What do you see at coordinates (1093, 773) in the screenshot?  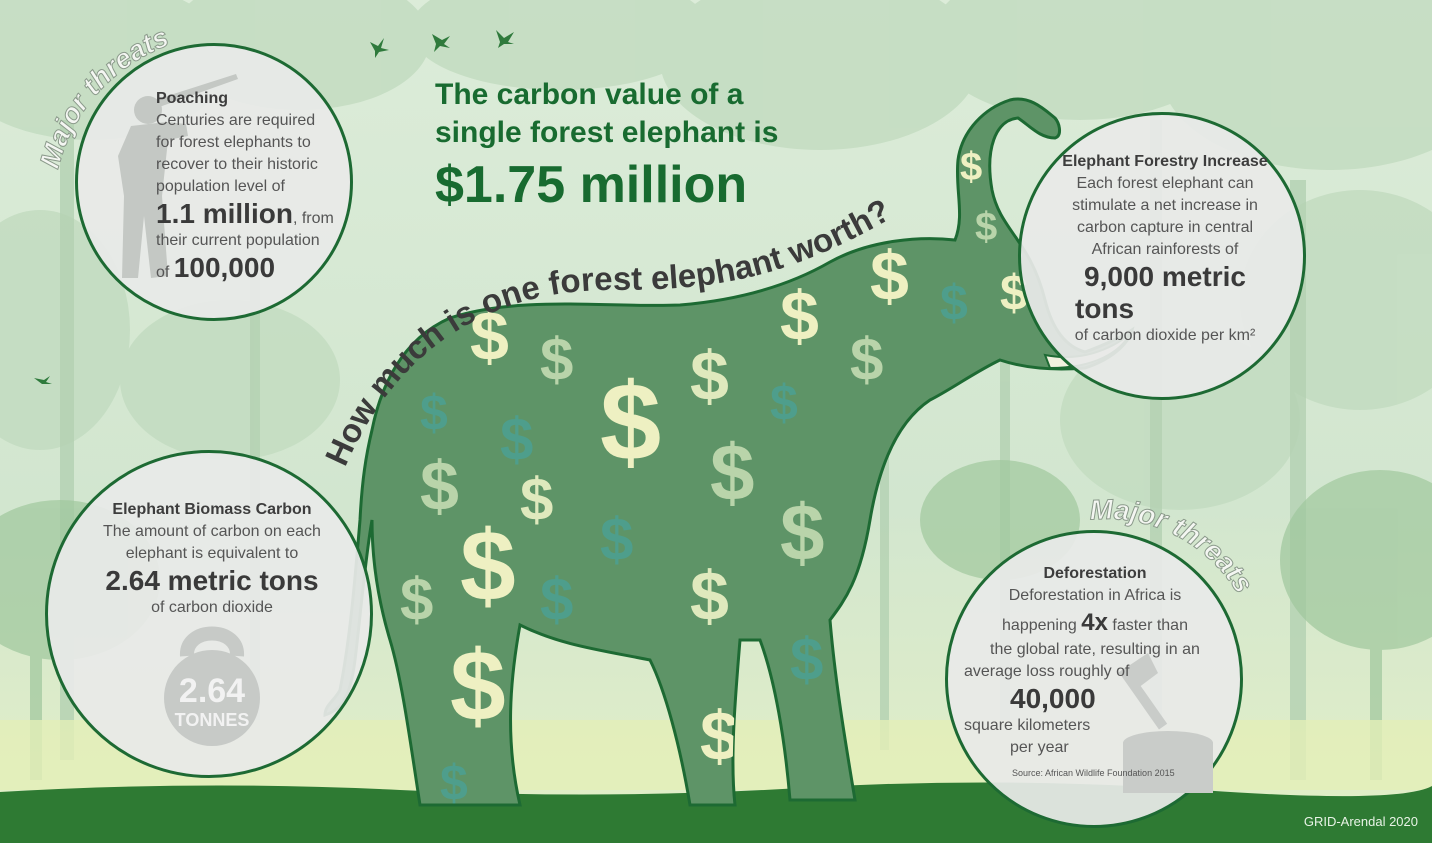 I see `source-note: Source: African Wildlife Foundation 2015` at bounding box center [1093, 773].